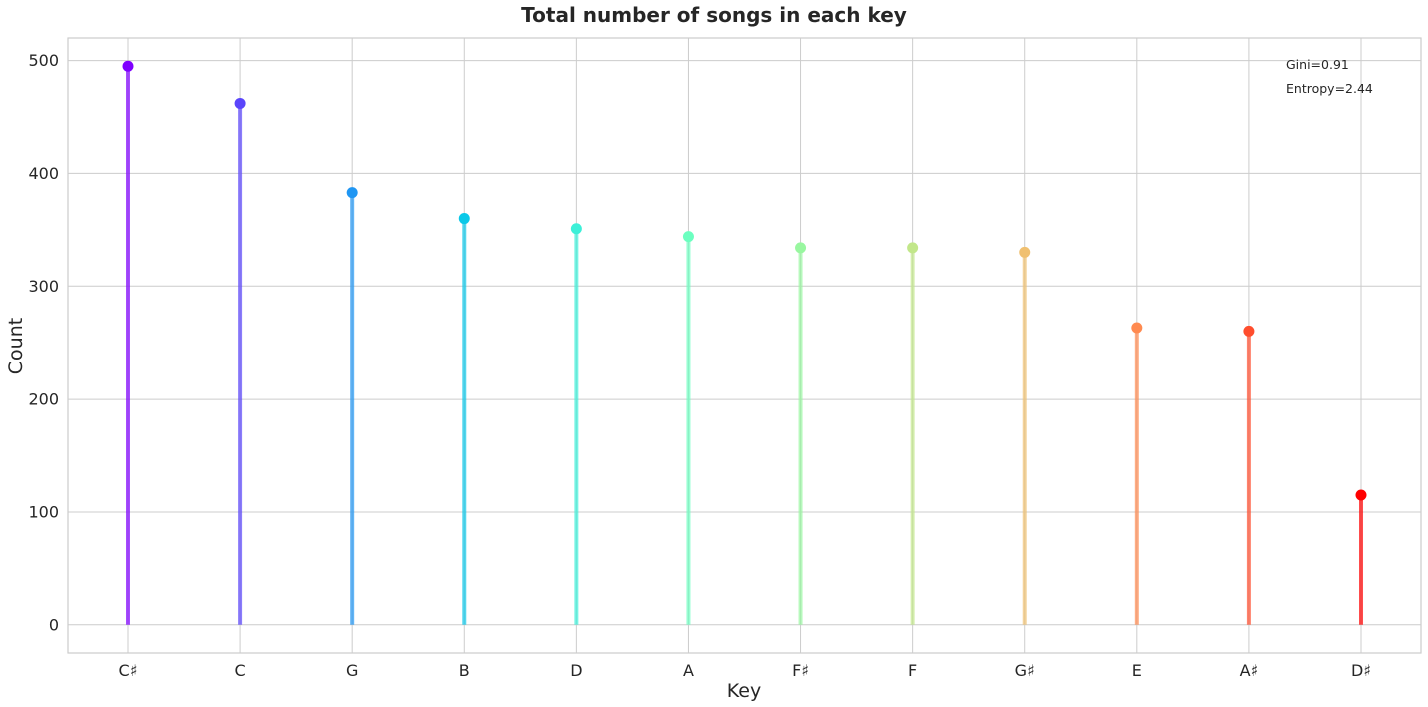 This screenshot has width=1428, height=707. I want to click on x-tick-label: A, so click(688, 670).